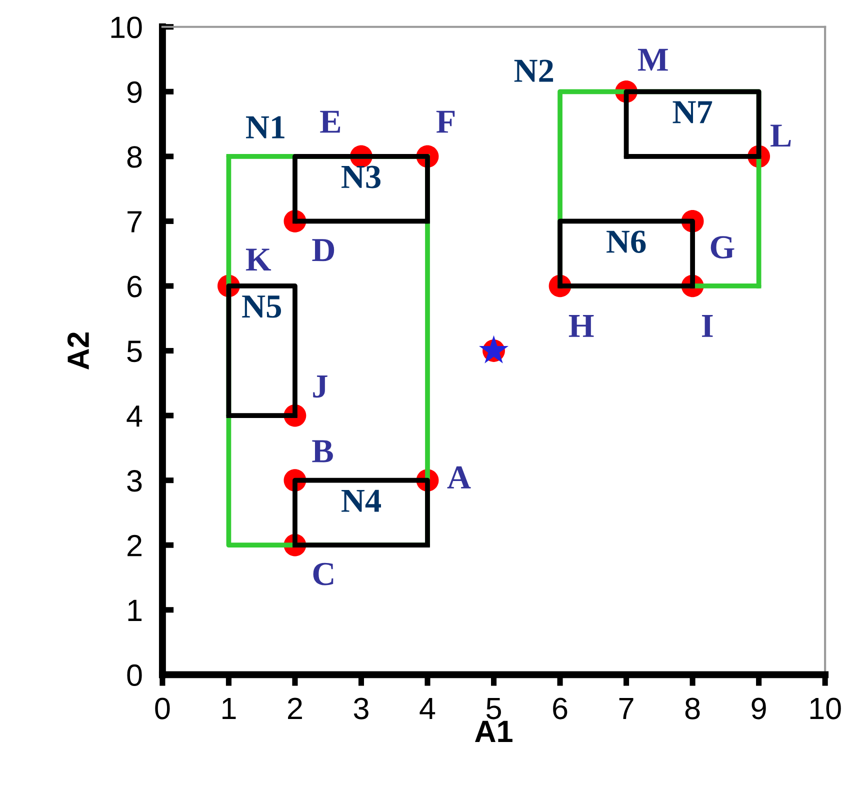 The width and height of the screenshot is (855, 790). I want to click on x-axis-title: A1, so click(493, 731).